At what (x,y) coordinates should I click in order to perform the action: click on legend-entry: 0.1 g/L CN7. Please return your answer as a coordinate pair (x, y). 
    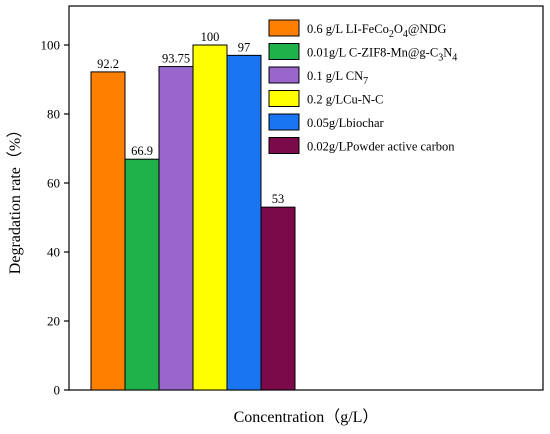
    Looking at the image, I should click on (337, 78).